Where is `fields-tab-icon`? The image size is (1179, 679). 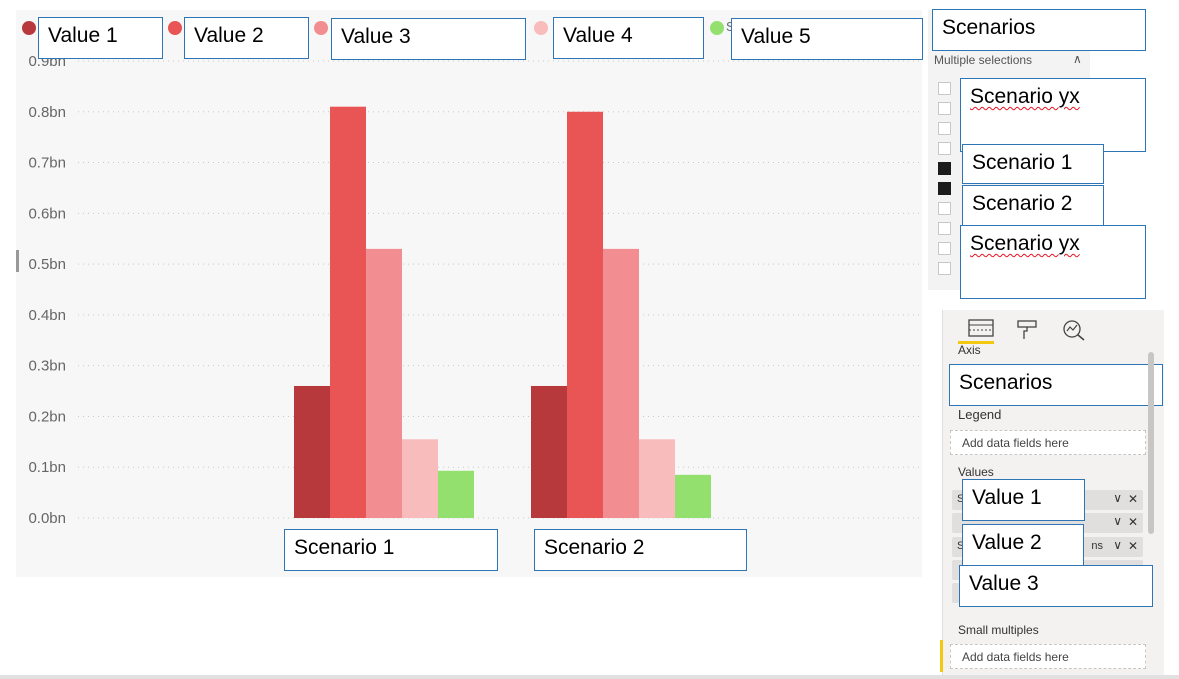
fields-tab-icon is located at coordinates (981, 330).